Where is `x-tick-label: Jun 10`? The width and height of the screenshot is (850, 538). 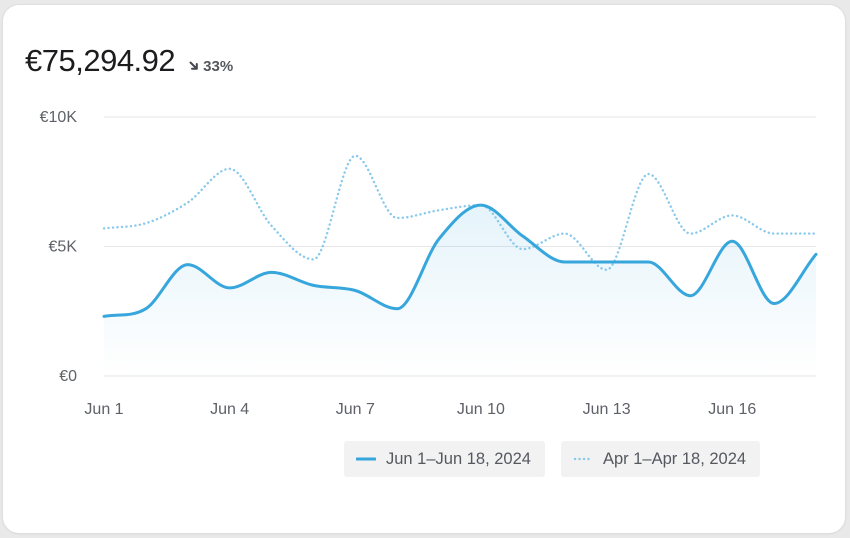 x-tick-label: Jun 10 is located at coordinates (481, 409).